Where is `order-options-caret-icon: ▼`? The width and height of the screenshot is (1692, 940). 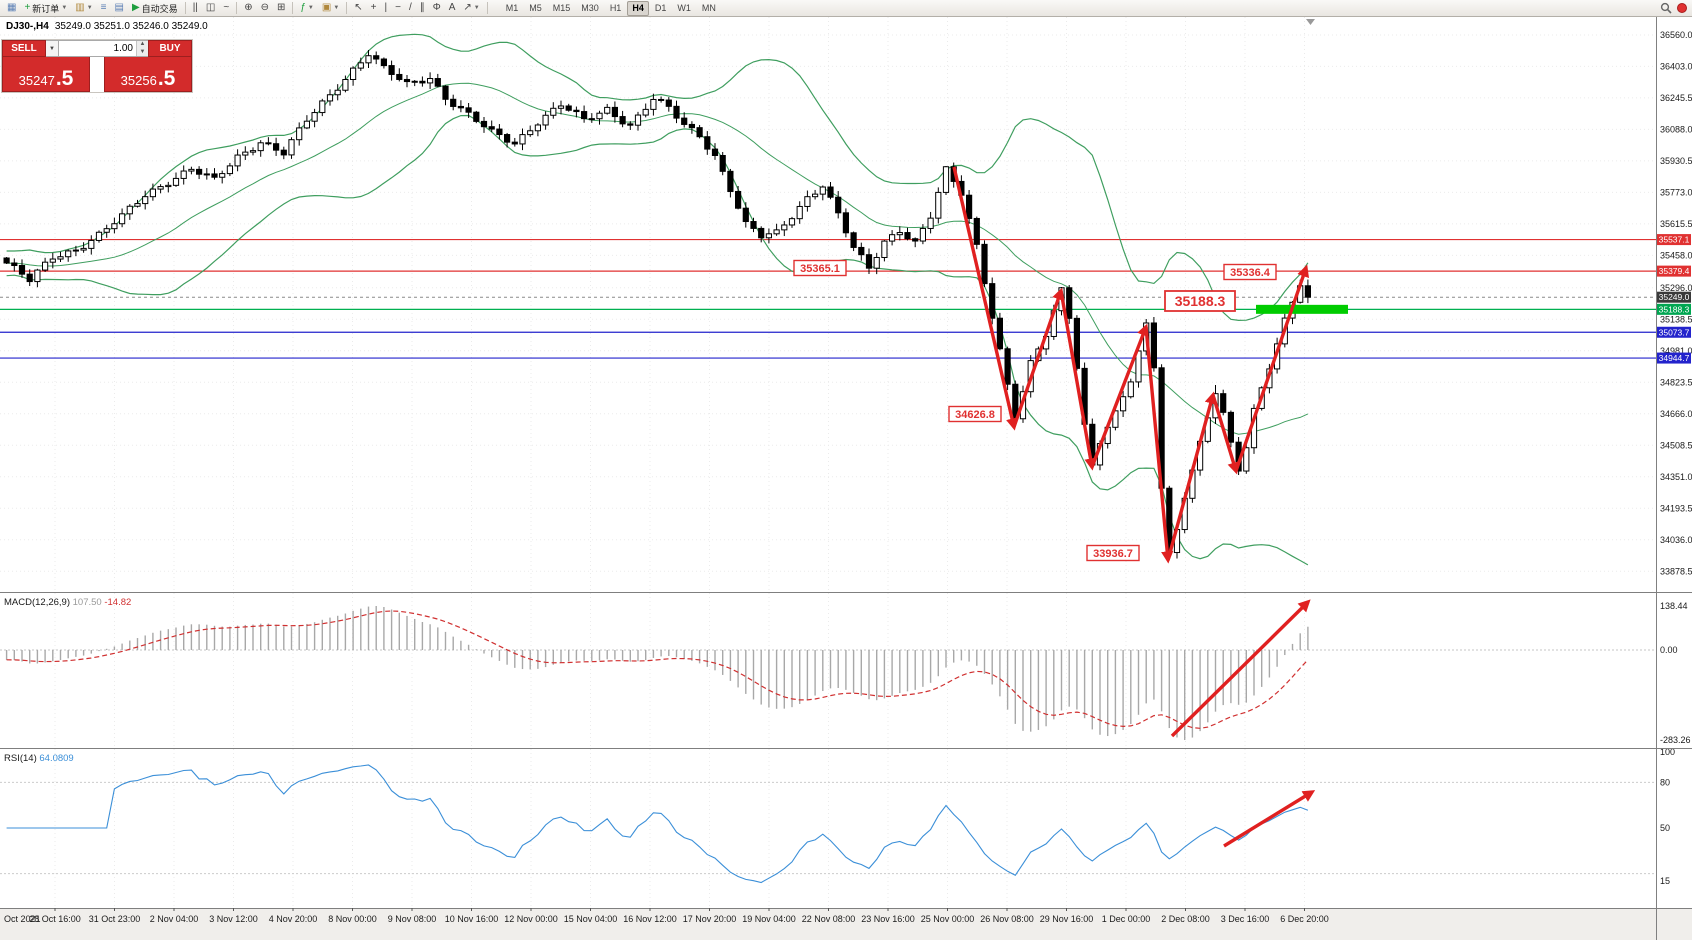
order-options-caret-icon: ▼ is located at coordinates (52, 48).